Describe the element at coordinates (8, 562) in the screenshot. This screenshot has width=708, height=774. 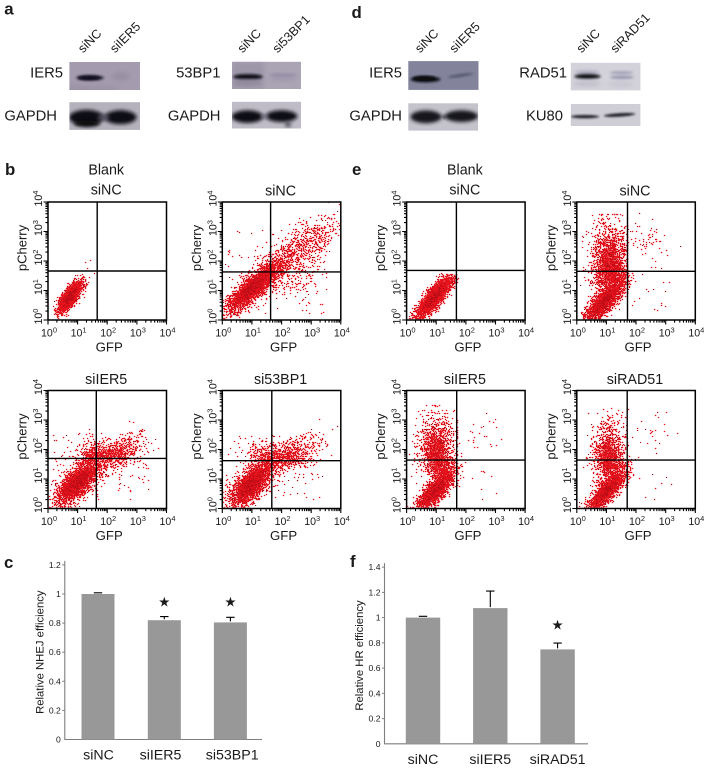
I see `svg-text: c` at that location.